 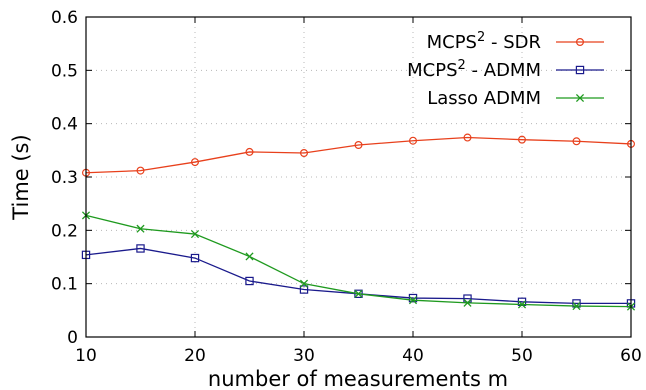 What do you see at coordinates (631, 356) in the screenshot?
I see `x-tick-label: 60` at bounding box center [631, 356].